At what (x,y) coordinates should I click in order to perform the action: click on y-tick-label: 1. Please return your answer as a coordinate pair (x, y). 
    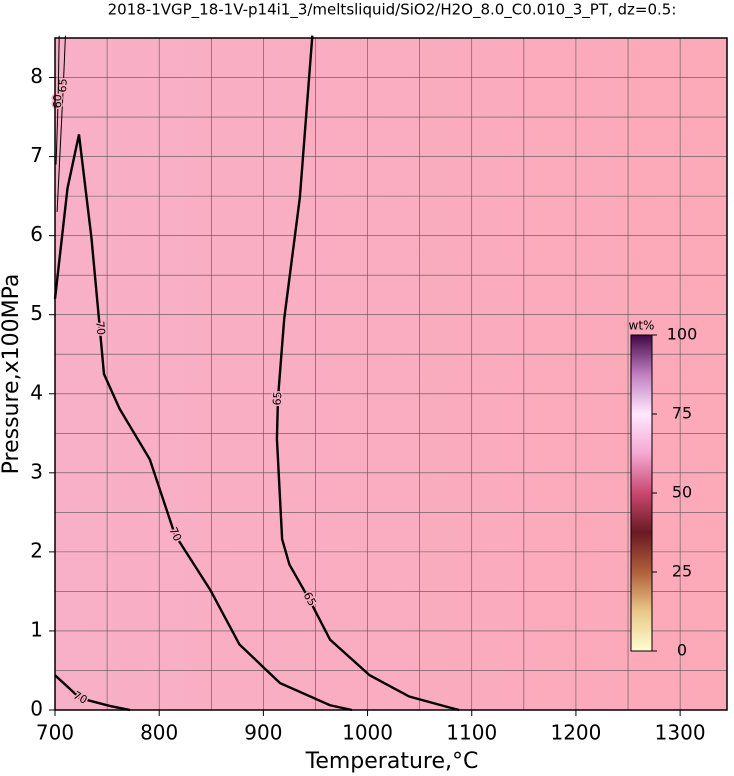
    Looking at the image, I should click on (36, 629).